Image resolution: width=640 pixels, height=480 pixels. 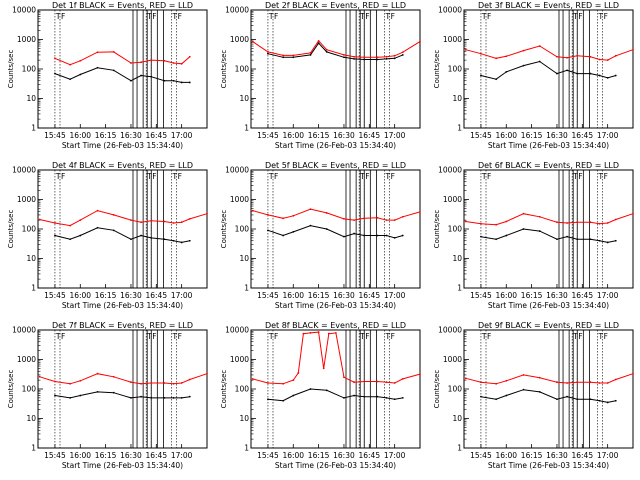 What do you see at coordinates (29, 69) in the screenshot?
I see `y-tick-label: 100` at bounding box center [29, 69].